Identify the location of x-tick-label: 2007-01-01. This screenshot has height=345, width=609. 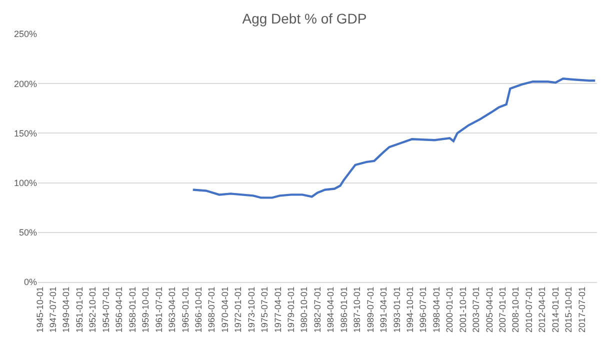
(503, 309).